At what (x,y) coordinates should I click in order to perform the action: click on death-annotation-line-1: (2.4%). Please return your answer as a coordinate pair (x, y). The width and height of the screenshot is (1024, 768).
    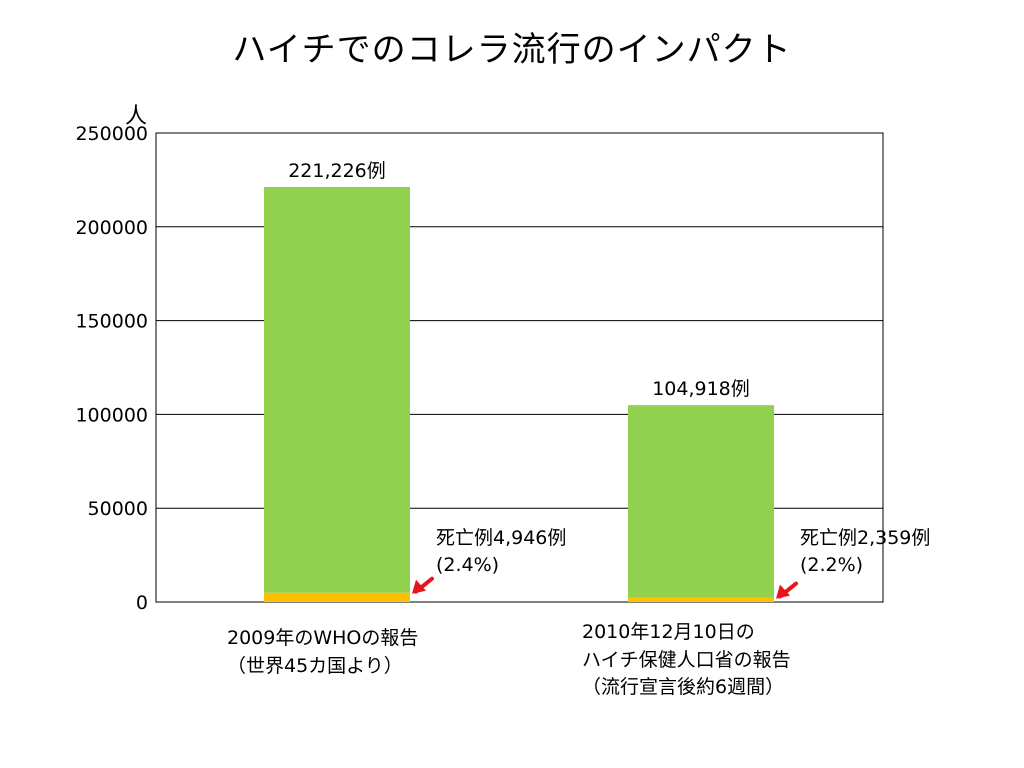
    Looking at the image, I should click on (468, 564).